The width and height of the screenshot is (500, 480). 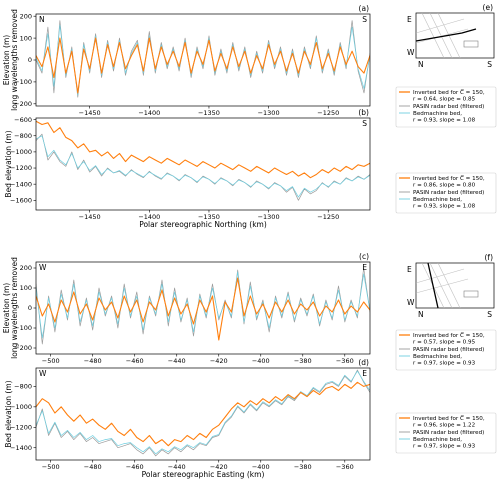 What do you see at coordinates (444, 343) in the screenshot?
I see `legend-entry-detail-inverted-c: r = 0.57, slope = 0.95` at bounding box center [444, 343].